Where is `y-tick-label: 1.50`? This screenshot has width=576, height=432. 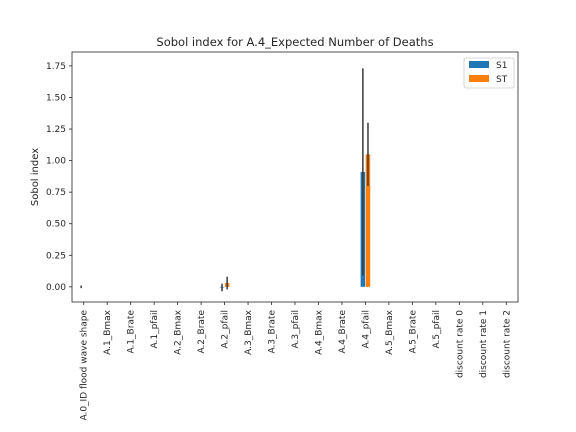 y-tick-label: 1.50 is located at coordinates (56, 98).